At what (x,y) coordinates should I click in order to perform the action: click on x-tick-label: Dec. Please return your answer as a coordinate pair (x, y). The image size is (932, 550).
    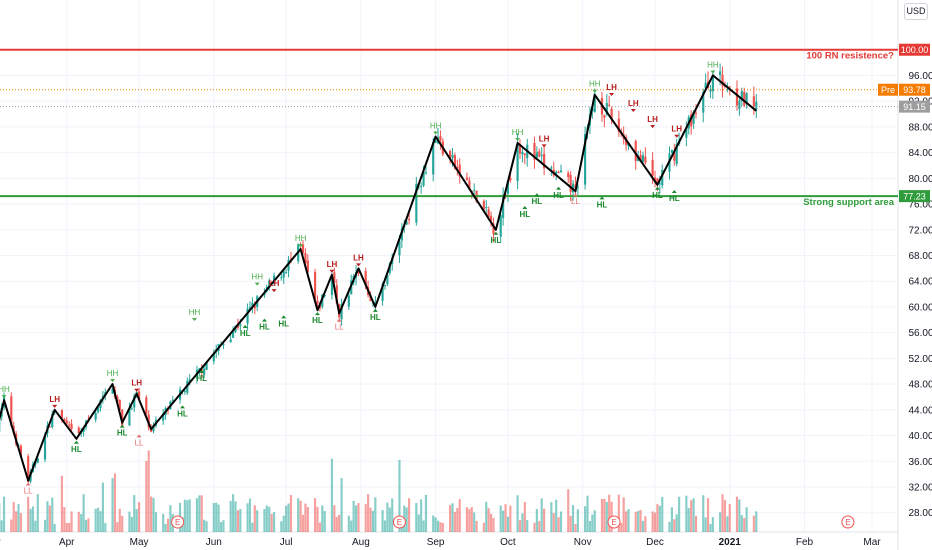
    Looking at the image, I should click on (655, 542).